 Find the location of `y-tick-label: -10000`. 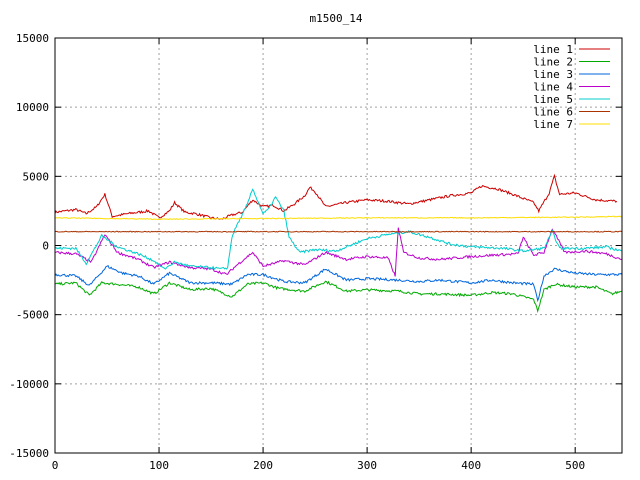

y-tick-label: -10000 is located at coordinates (29, 384).